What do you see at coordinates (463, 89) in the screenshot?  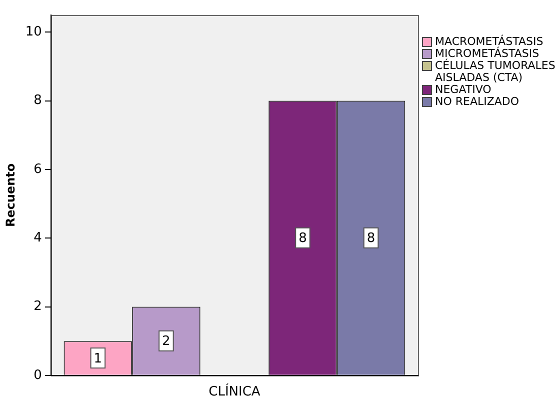 I see `legend-label: NEGATIVO` at bounding box center [463, 89].